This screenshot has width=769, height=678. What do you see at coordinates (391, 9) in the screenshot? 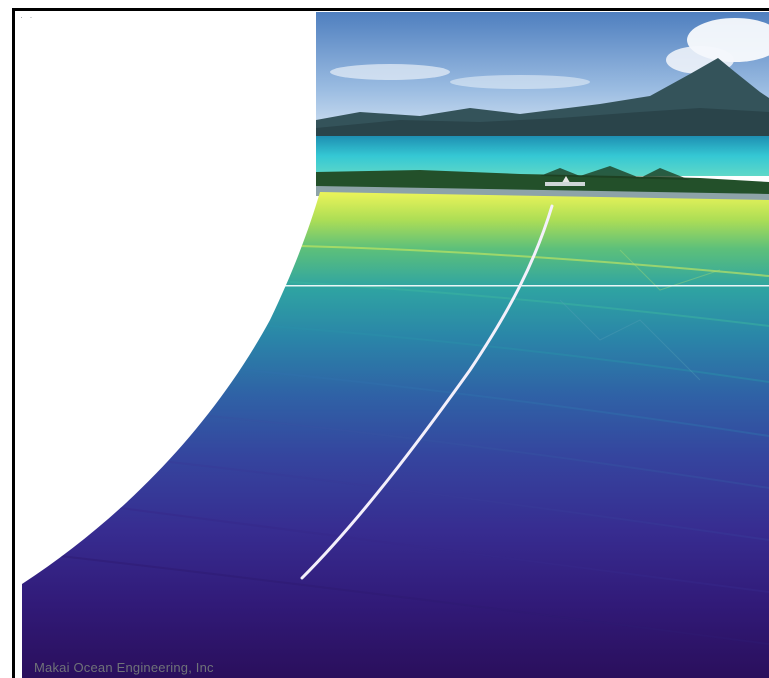
I see `top-border` at bounding box center [391, 9].